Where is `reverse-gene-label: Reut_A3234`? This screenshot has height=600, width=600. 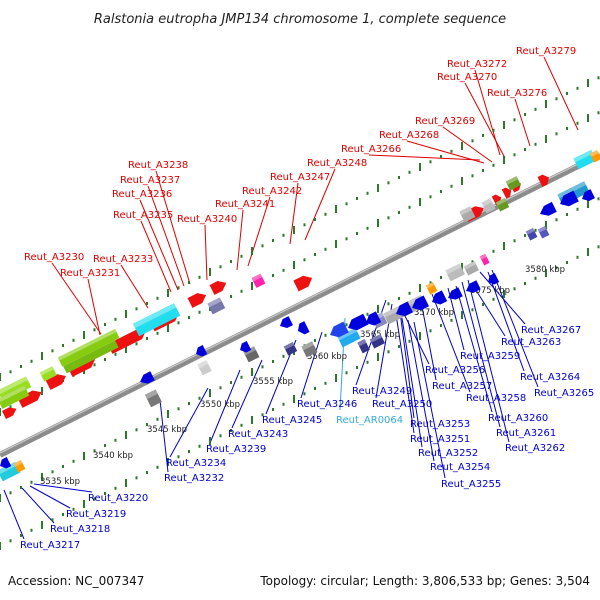
reverse-gene-label: Reut_A3234 is located at coordinates (196, 463).